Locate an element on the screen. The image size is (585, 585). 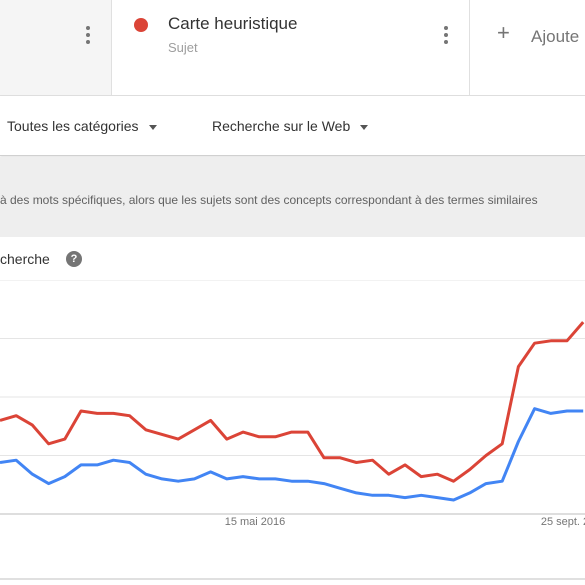
chart-title: cherche is located at coordinates (25, 259).